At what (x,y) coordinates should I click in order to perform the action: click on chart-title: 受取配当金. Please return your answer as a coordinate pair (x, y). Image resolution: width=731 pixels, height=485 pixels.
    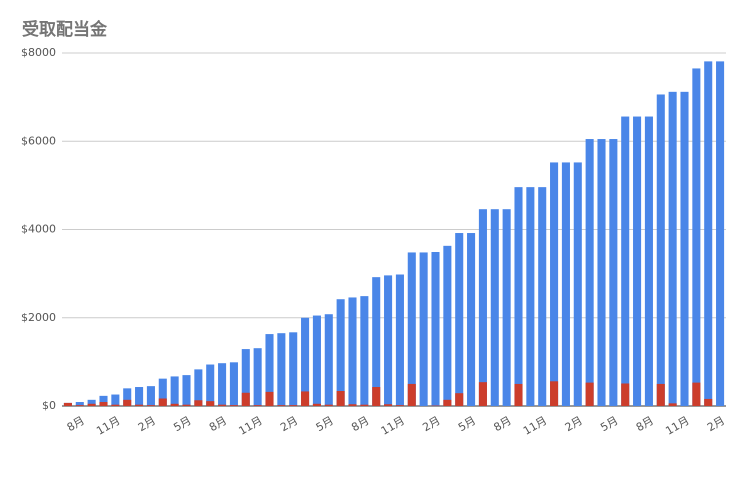
    Looking at the image, I should click on (65, 29).